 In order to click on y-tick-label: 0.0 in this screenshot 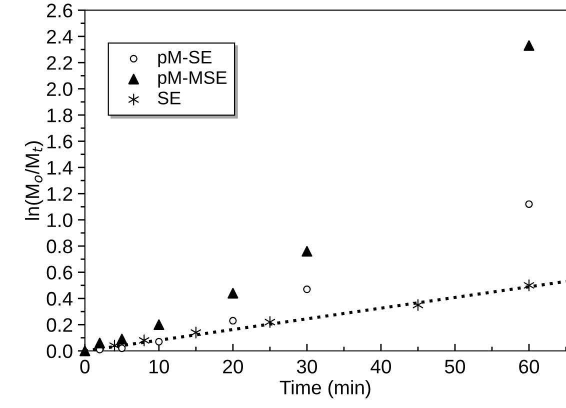, I will do `click(59, 351)`.